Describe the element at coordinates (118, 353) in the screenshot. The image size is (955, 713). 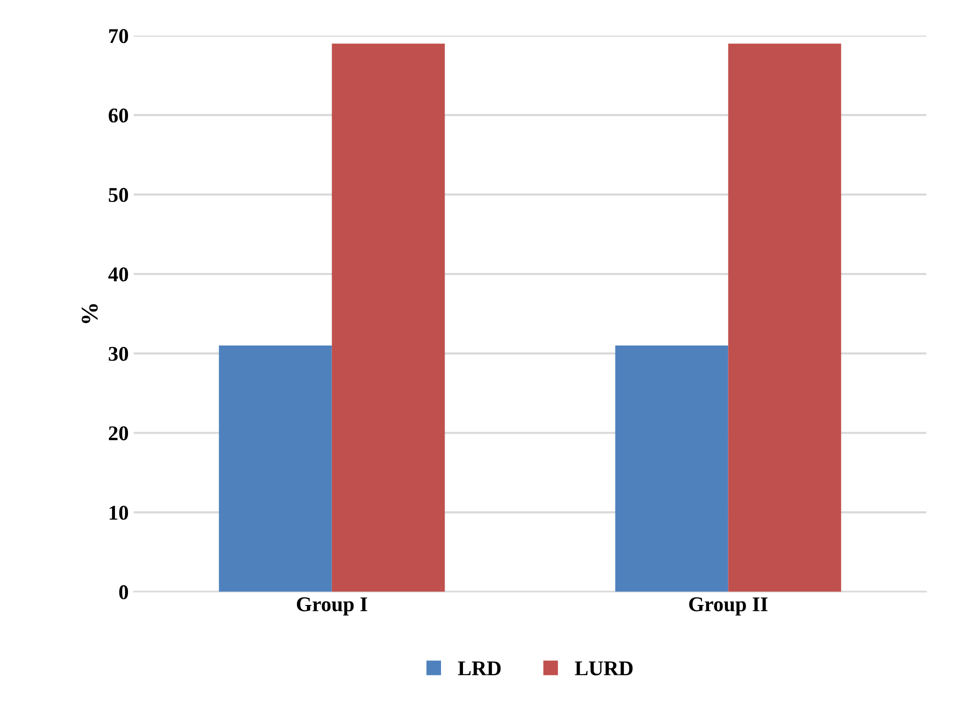
I see `y-tick-label: 30` at that location.